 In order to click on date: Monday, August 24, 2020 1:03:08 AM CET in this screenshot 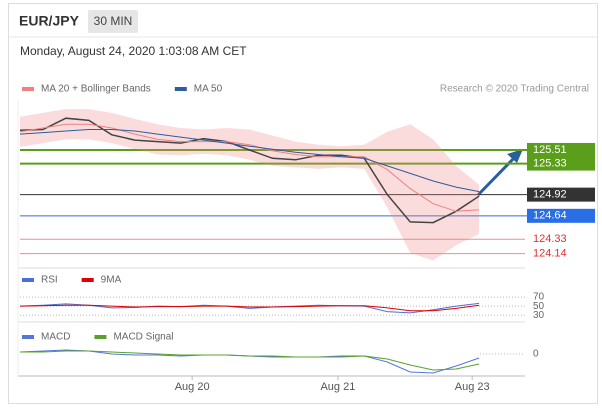, I will do `click(133, 51)`.